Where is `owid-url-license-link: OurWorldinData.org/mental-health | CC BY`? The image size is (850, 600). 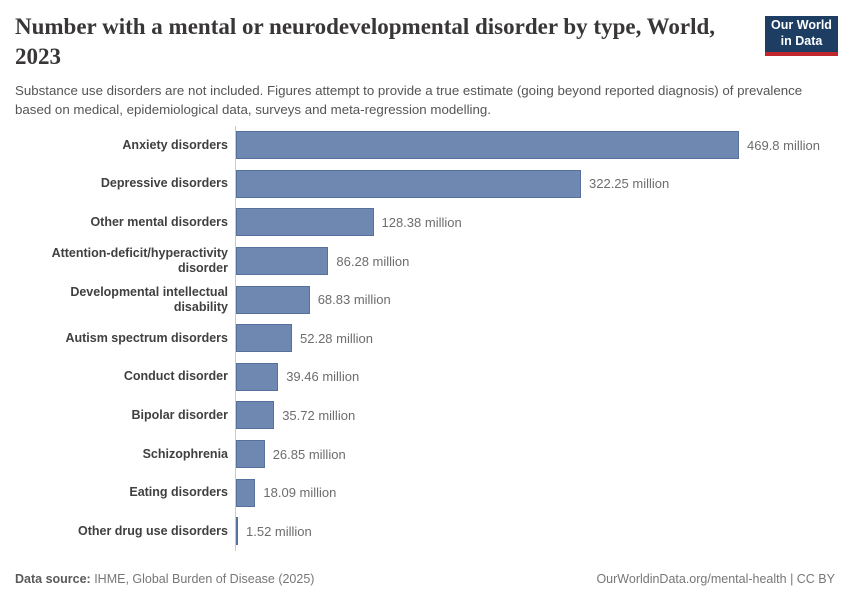 owid-url-license-link: OurWorldinData.org/mental-health | CC BY is located at coordinates (715, 579).